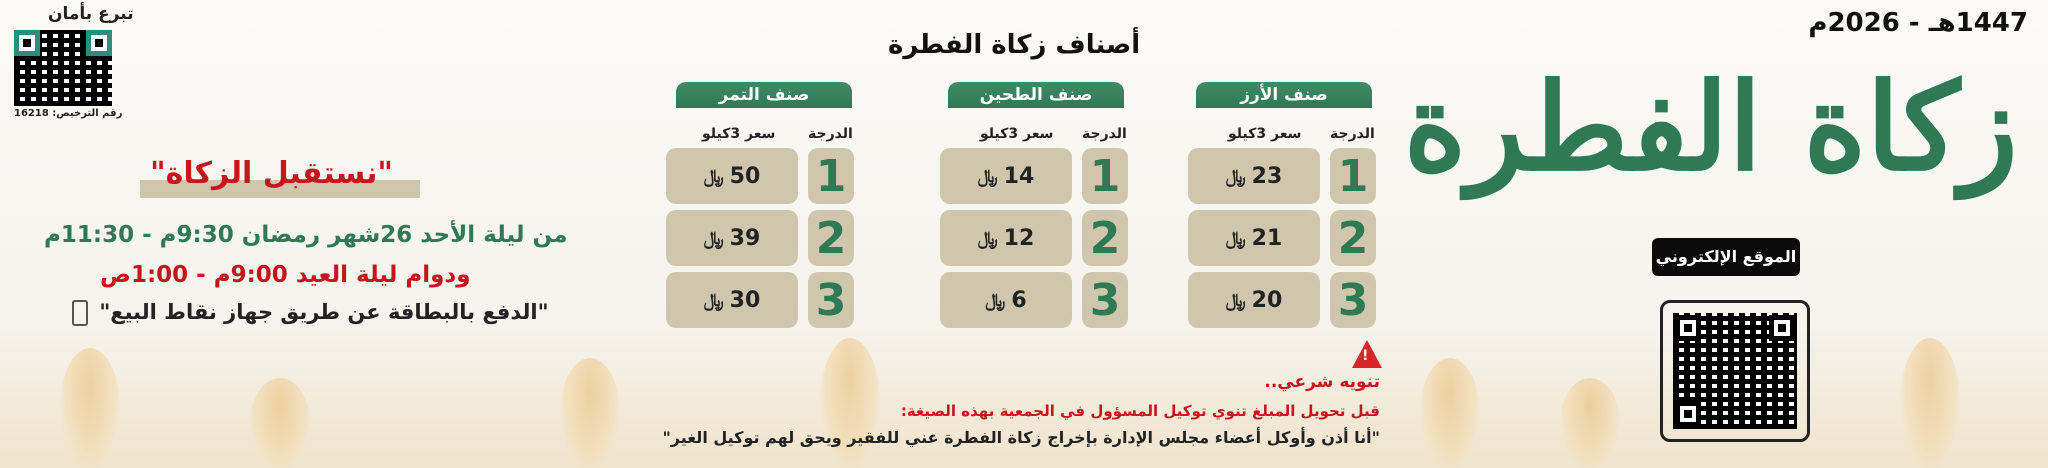 This screenshot has width=2048, height=468. What do you see at coordinates (285, 275) in the screenshot?
I see `receive-line-2: ودوام ليلة العيد 9:00م - 1:00ص` at bounding box center [285, 275].